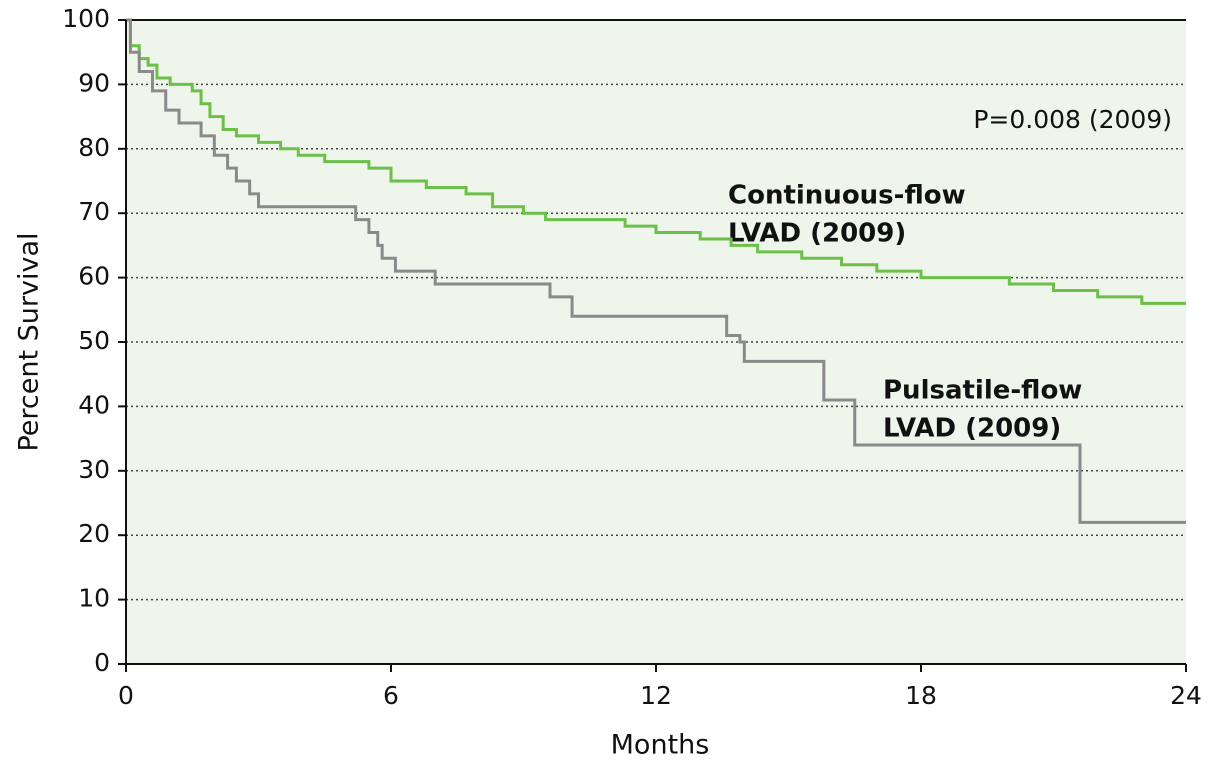 The image size is (1212, 766). Describe the element at coordinates (94, 404) in the screenshot. I see `y-tick-label: 40` at that location.